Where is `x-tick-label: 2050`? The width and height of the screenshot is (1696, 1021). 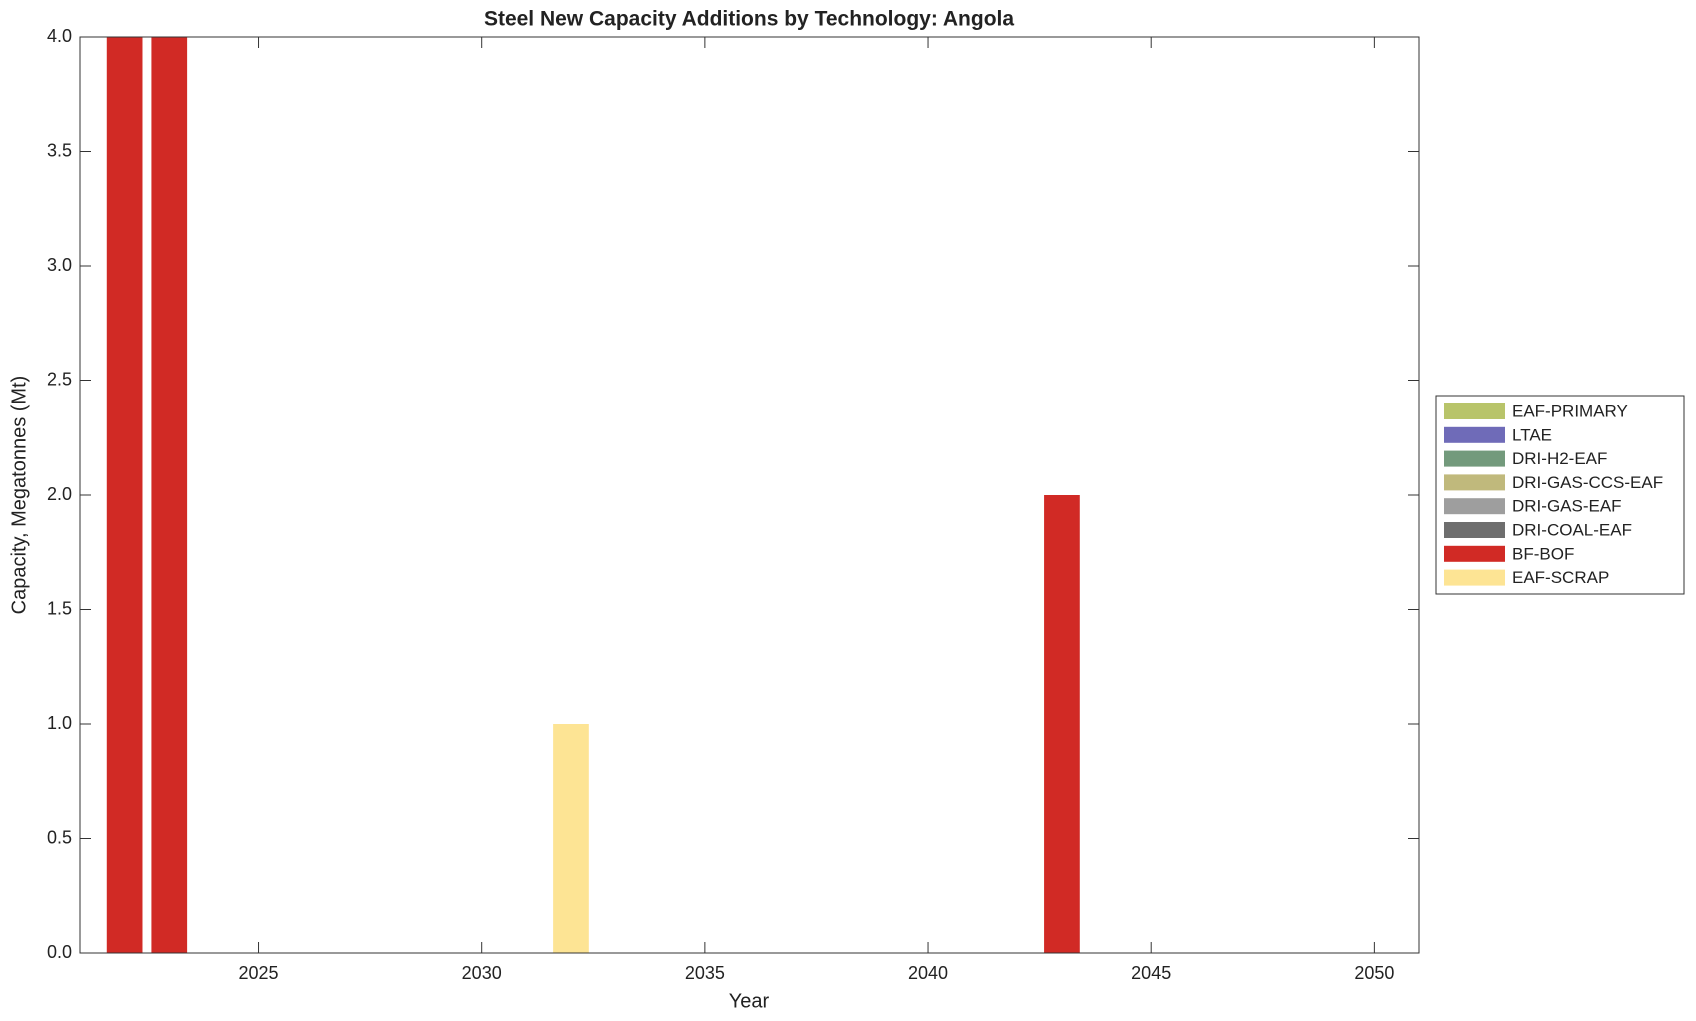 x-tick-label: 2050 is located at coordinates (1374, 973).